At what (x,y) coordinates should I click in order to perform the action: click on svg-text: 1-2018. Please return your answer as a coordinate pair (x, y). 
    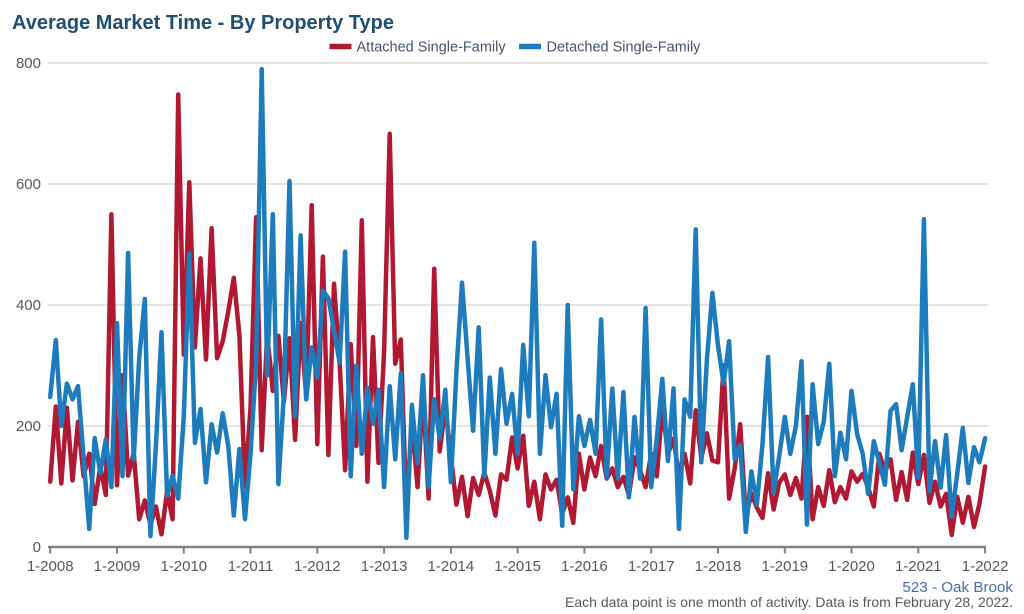
    Looking at the image, I should click on (718, 566).